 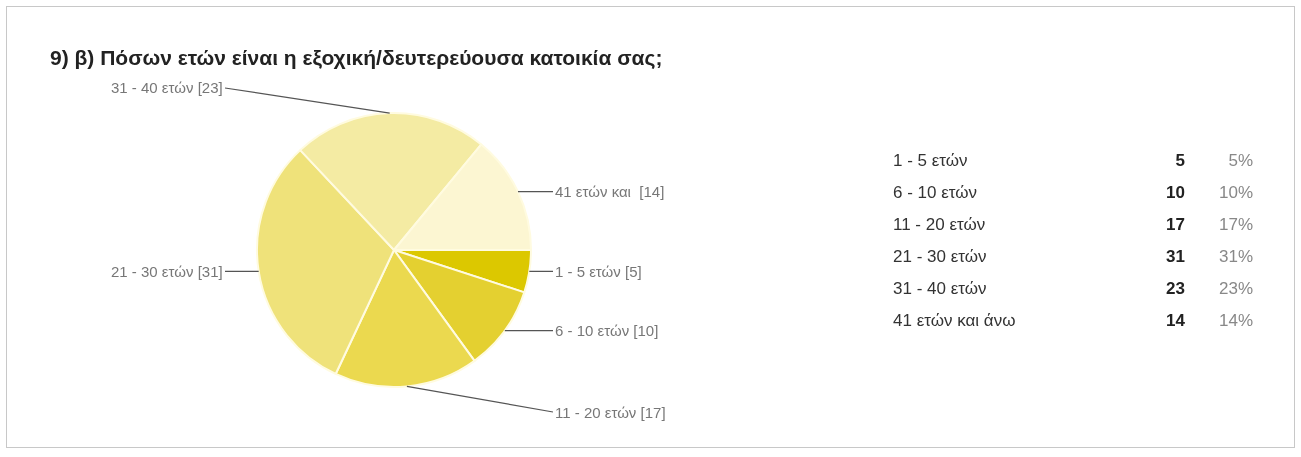 What do you see at coordinates (1180, 161) in the screenshot?
I see `data-label: 5` at bounding box center [1180, 161].